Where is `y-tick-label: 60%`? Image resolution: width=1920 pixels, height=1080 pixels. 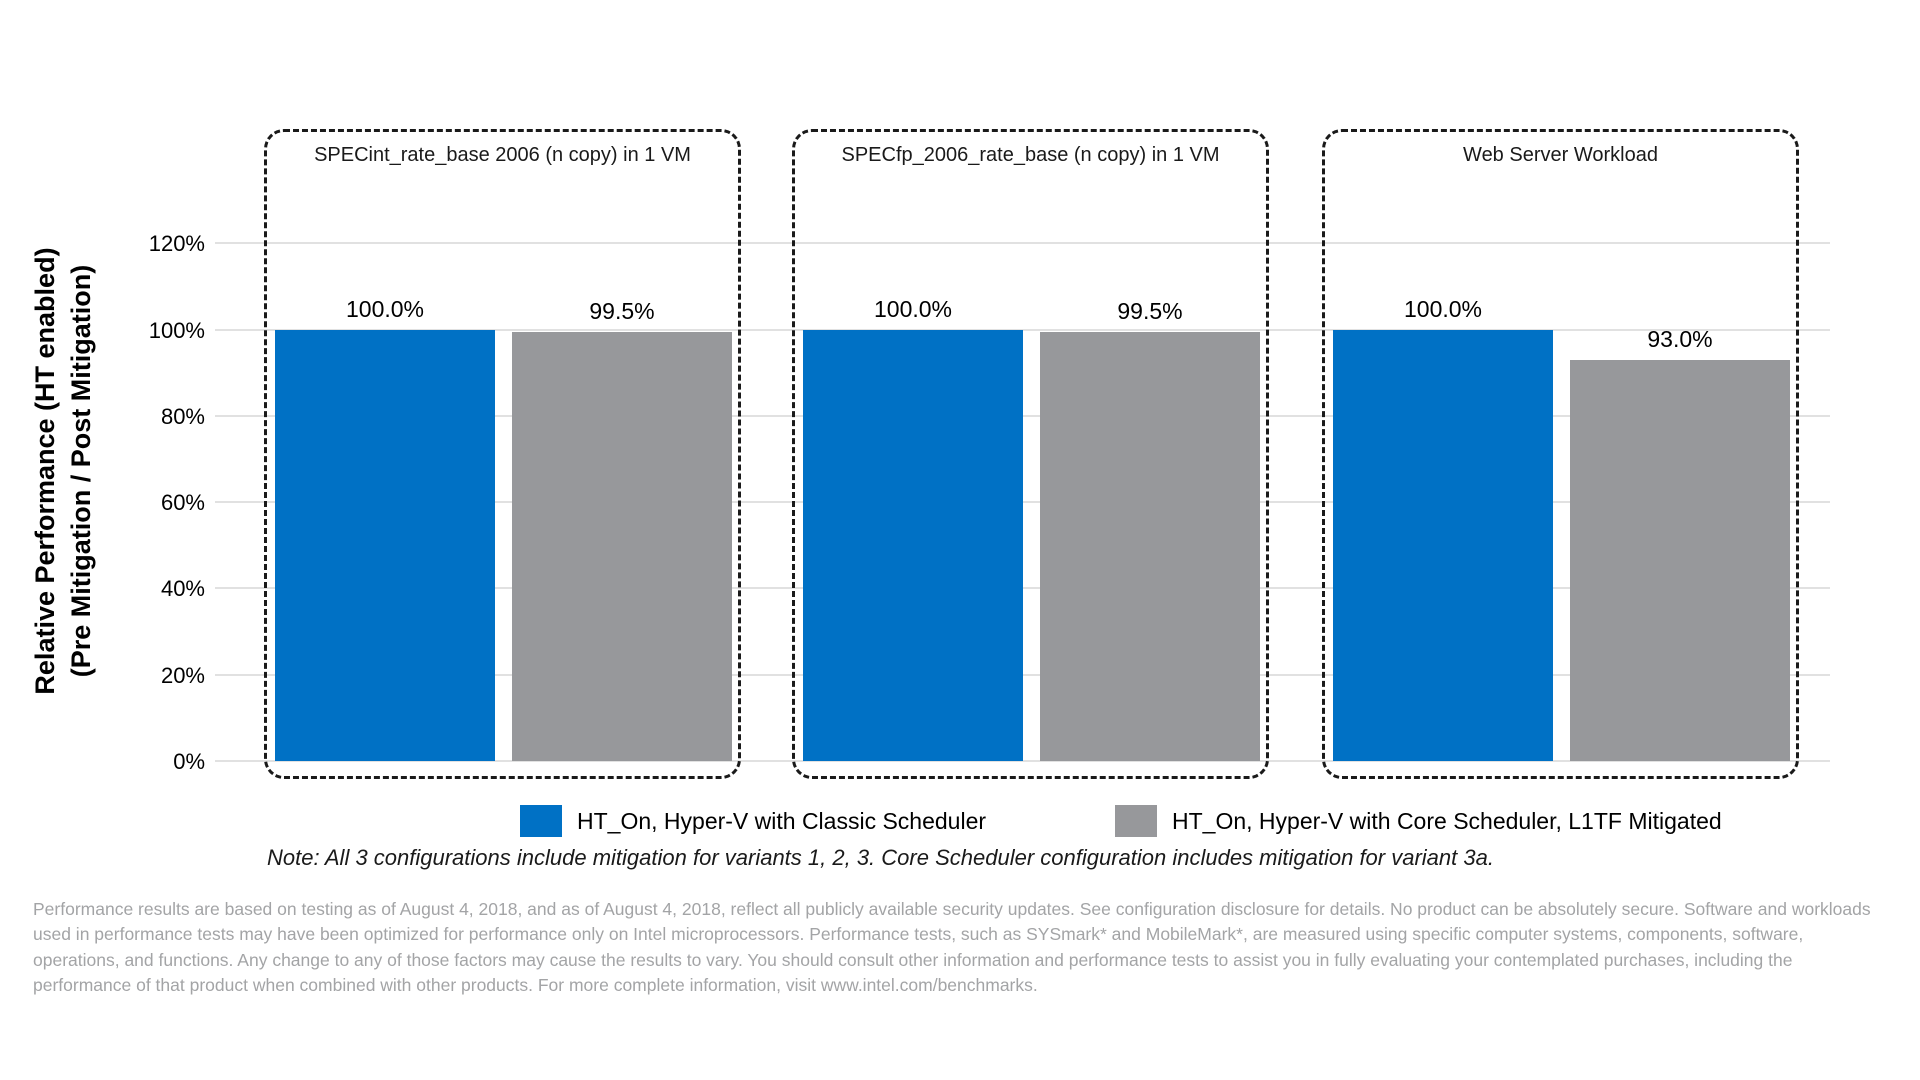
y-tick-label: 60% is located at coordinates (182, 503).